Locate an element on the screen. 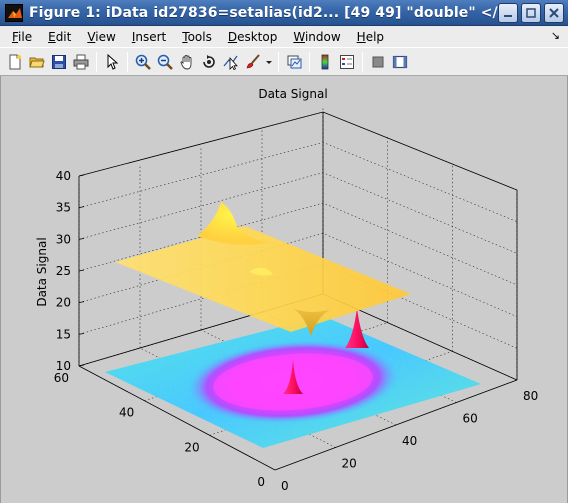  brush-button is located at coordinates (253, 62).